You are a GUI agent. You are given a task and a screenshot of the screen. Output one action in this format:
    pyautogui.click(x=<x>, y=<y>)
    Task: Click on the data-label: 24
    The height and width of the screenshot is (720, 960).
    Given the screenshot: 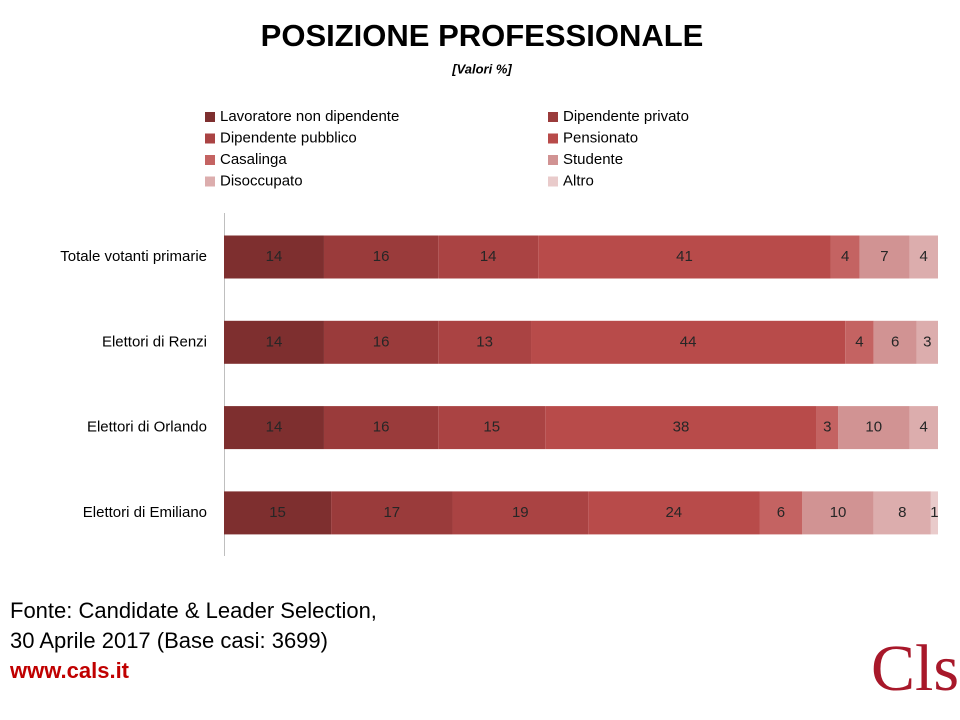 What is the action you would take?
    pyautogui.click(x=673, y=512)
    